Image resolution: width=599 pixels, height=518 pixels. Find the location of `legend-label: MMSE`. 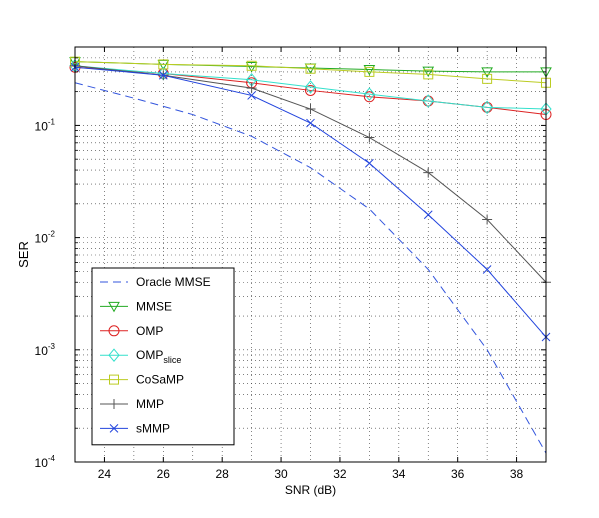

legend-label: MMSE is located at coordinates (154, 306).